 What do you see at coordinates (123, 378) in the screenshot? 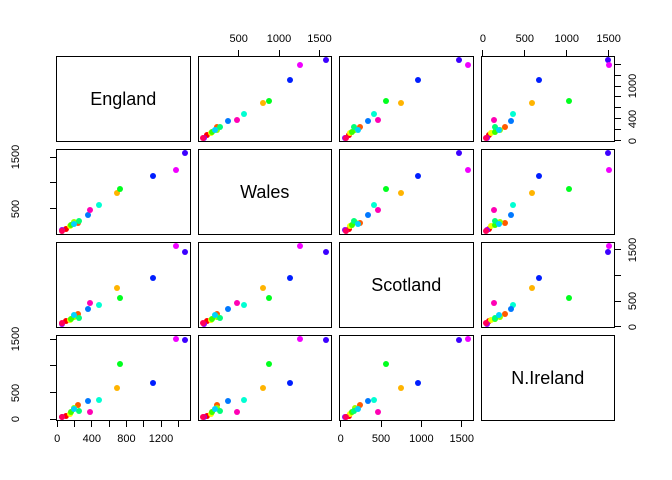
I see `scatter-panel-y-n.ireland-x-england` at bounding box center [123, 378].